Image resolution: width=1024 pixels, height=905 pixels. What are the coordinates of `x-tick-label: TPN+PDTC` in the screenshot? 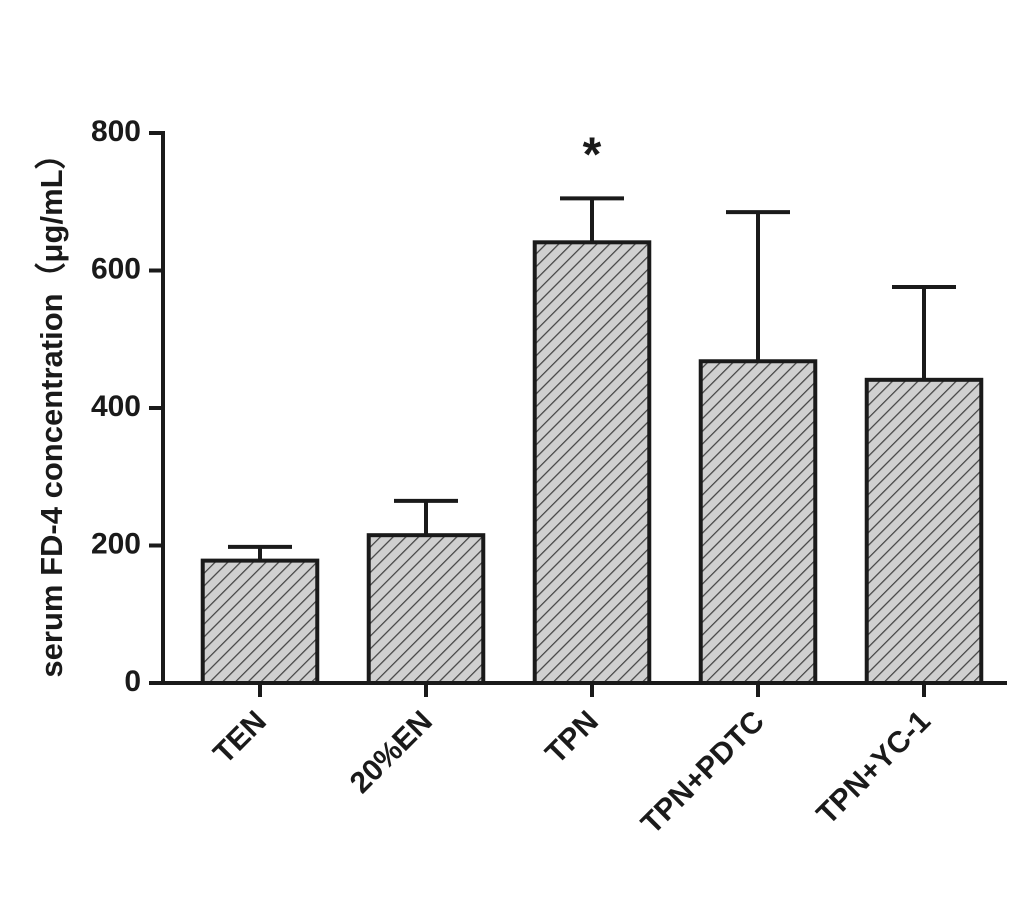 It's located at (703, 773).